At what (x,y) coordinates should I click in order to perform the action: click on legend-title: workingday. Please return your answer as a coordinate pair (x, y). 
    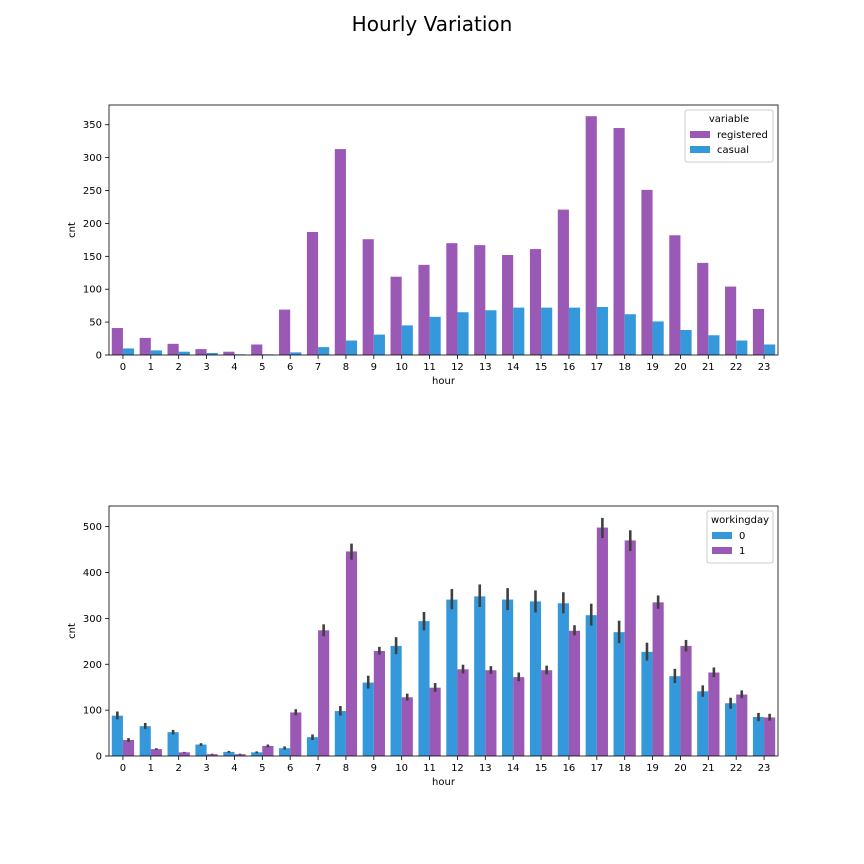
    Looking at the image, I should click on (740, 520).